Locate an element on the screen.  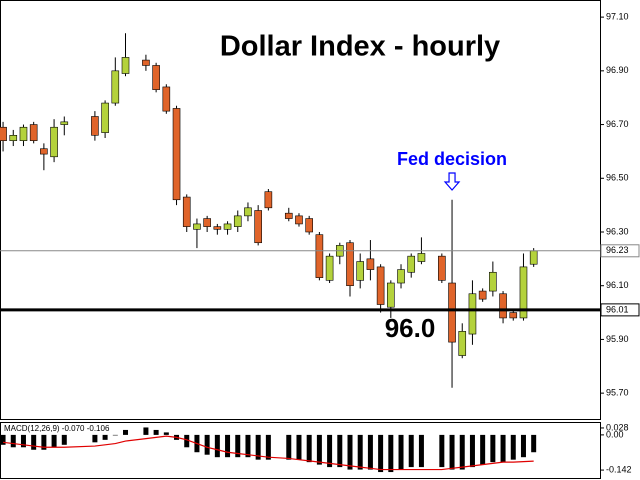
y-tick-label: 96.90 is located at coordinates (617, 70).